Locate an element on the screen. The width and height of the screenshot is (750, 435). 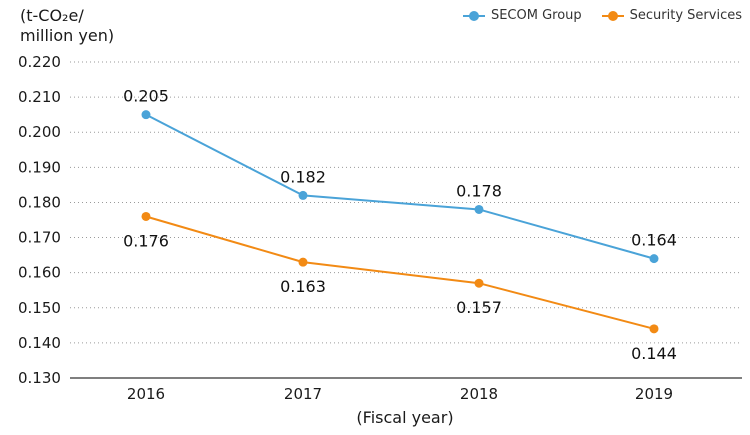
y-tick-label: 0.220 is located at coordinates (39, 62).